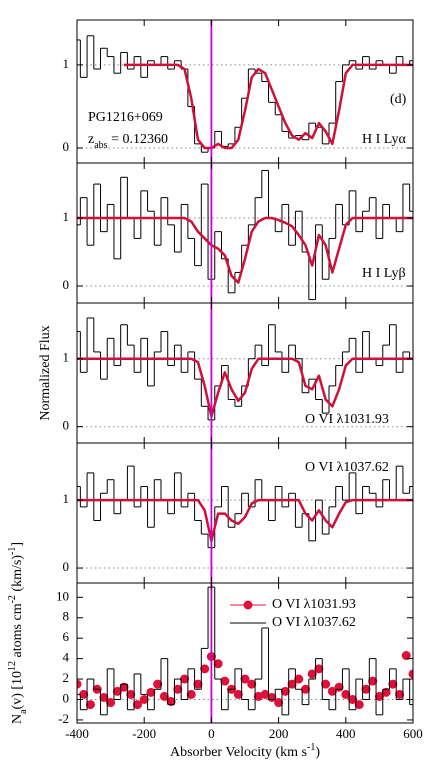 This screenshot has width=436, height=779. I want to click on x-tick-label: 400, so click(346, 733).